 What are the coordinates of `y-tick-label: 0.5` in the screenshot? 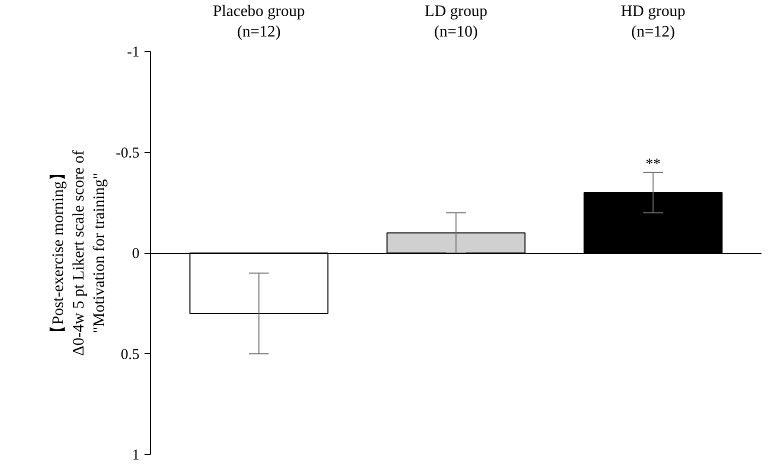 It's located at (130, 354).